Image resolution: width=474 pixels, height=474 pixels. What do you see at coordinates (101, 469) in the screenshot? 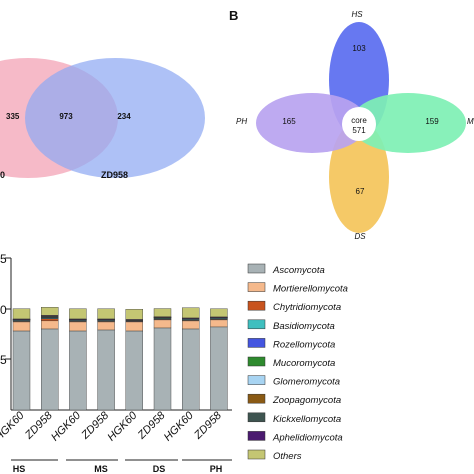
I see `group-label: MS` at bounding box center [101, 469].